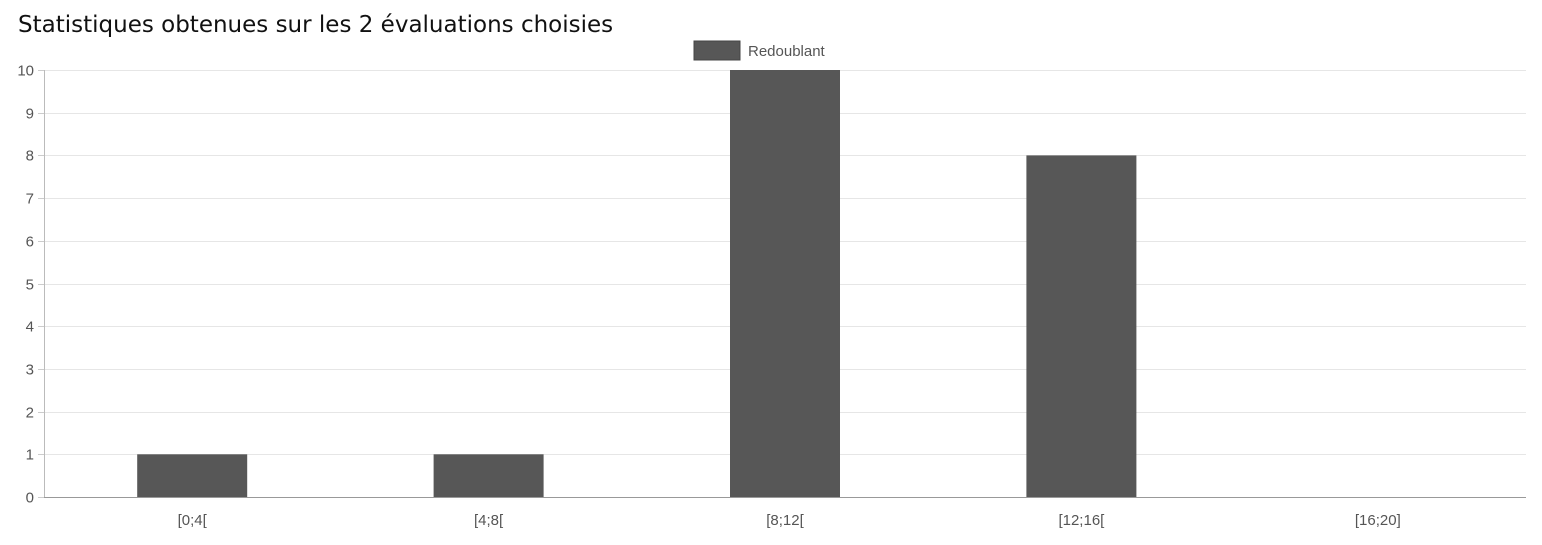  What do you see at coordinates (785, 520) in the screenshot?
I see `x-tick-label: [8;12[` at bounding box center [785, 520].